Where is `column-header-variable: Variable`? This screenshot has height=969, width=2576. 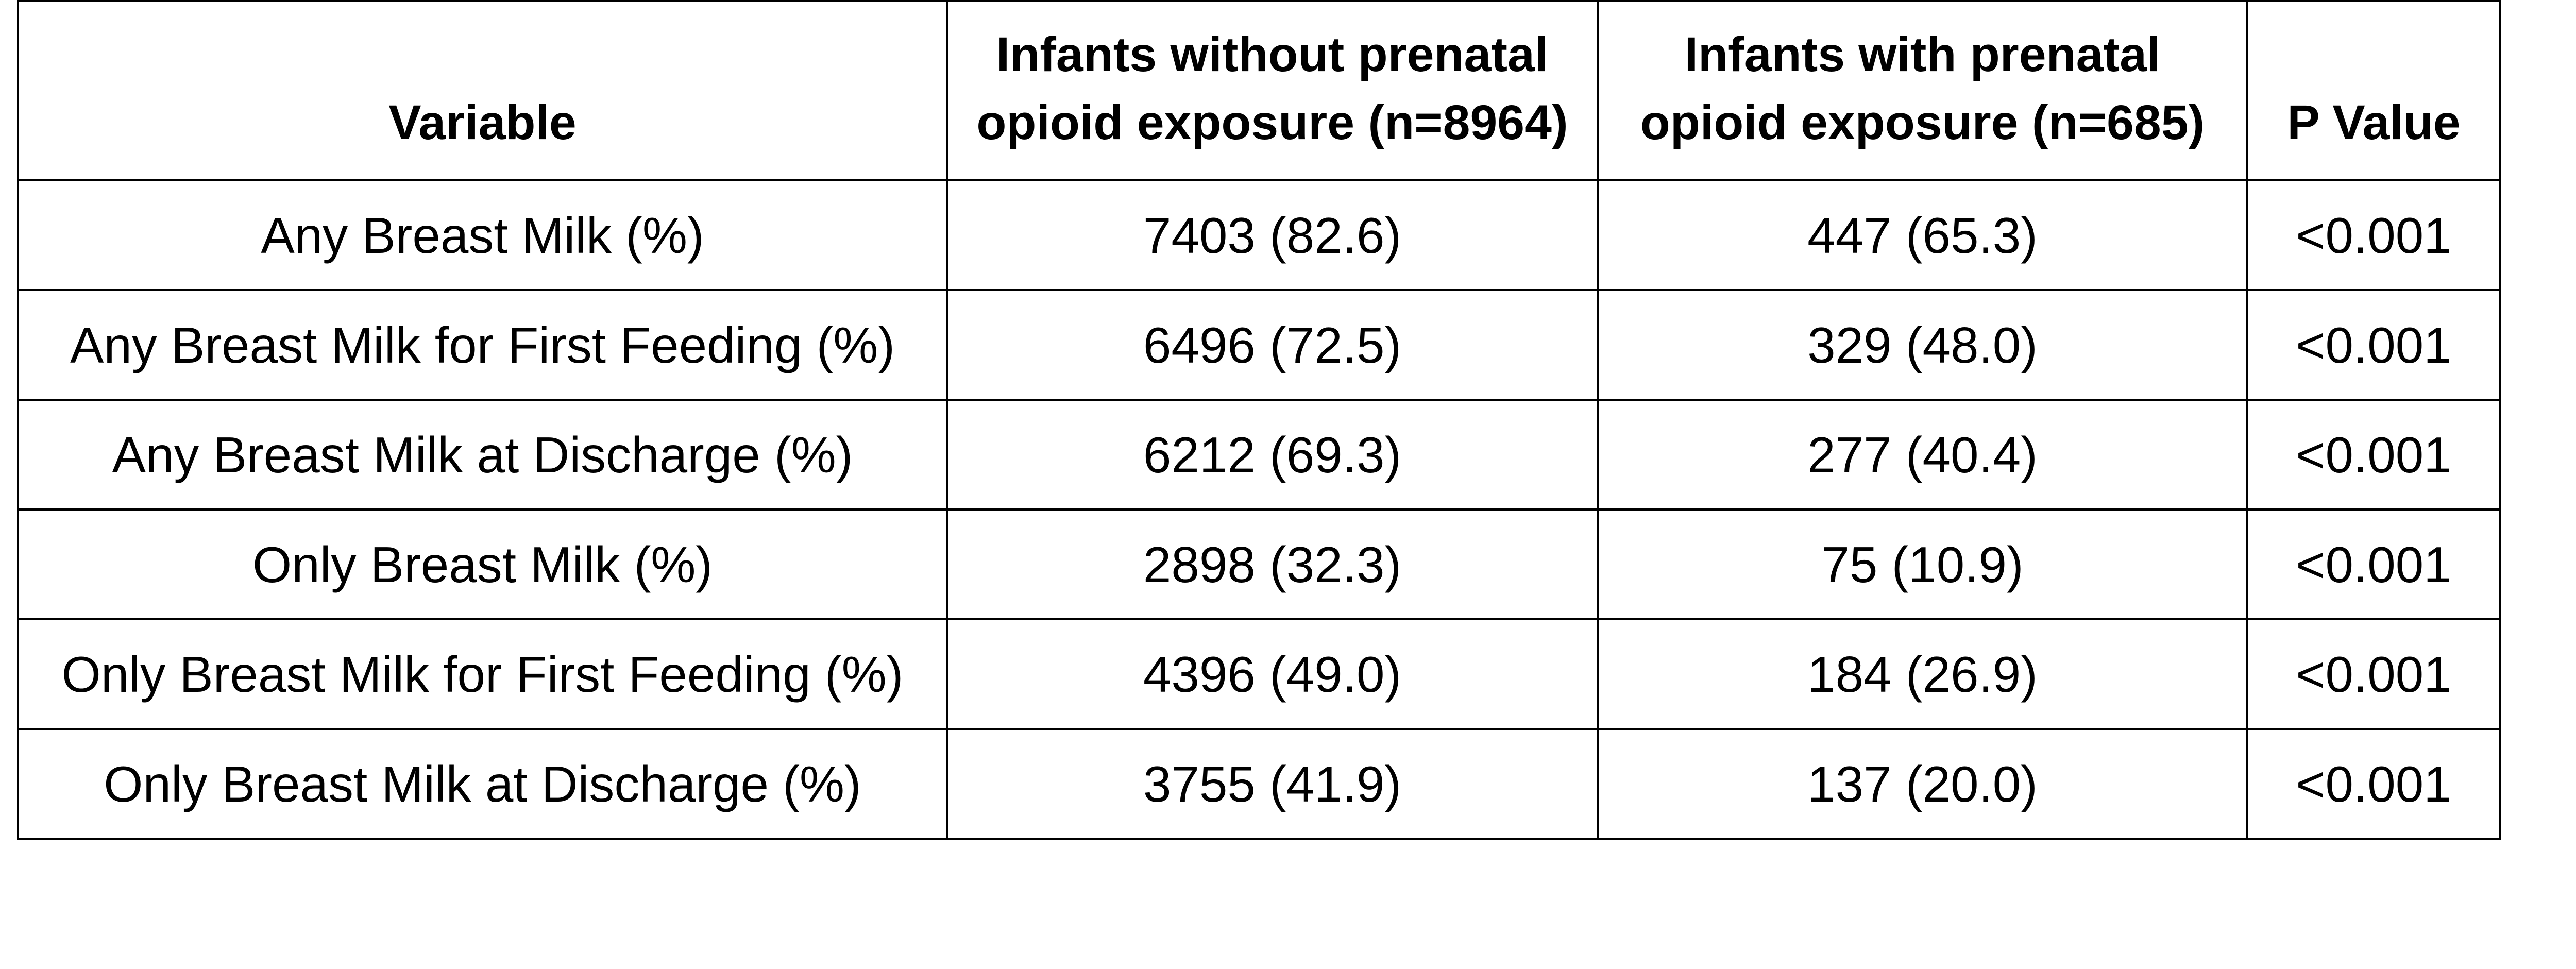 column-header-variable: Variable is located at coordinates (482, 90).